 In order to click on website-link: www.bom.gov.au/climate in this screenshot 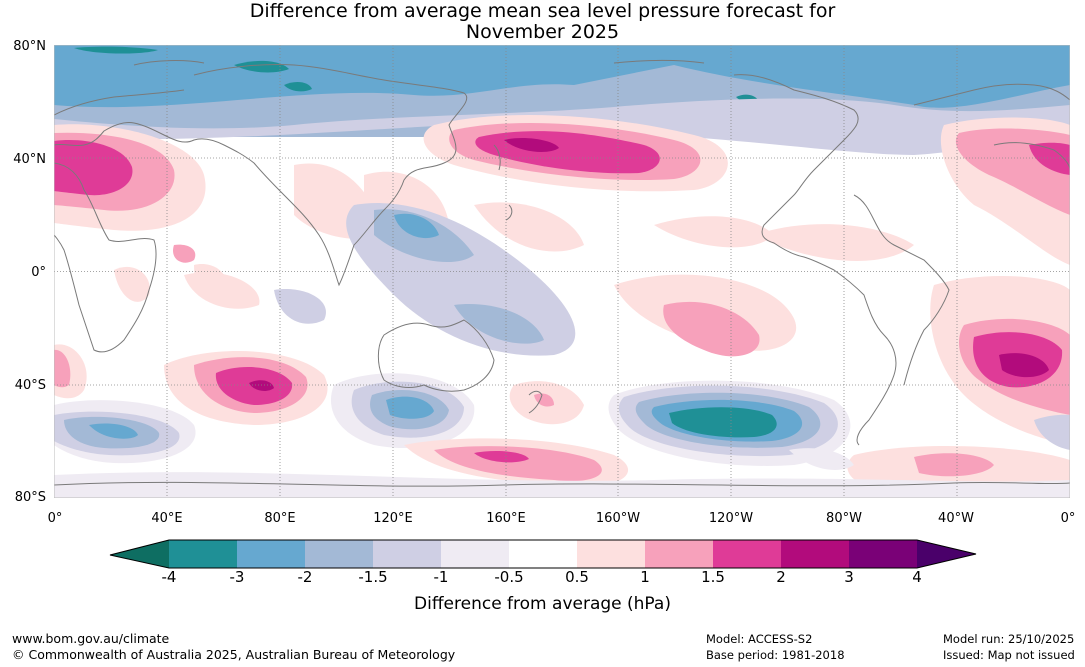, I will do `click(91, 638)`.